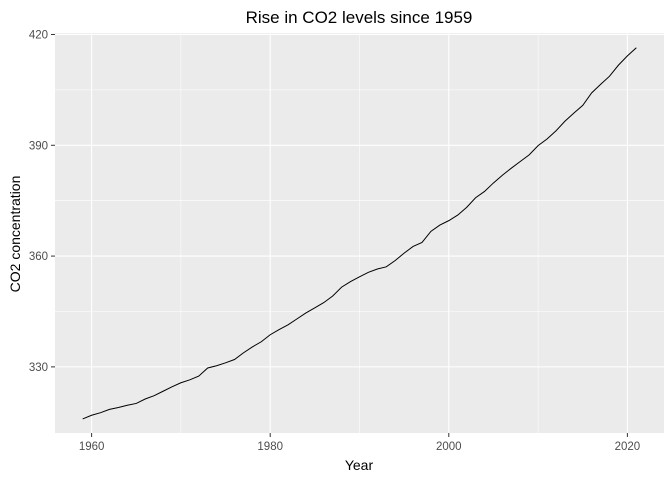 The height and width of the screenshot is (480, 672). What do you see at coordinates (359, 465) in the screenshot?
I see `x-axis-title: Year` at bounding box center [359, 465].